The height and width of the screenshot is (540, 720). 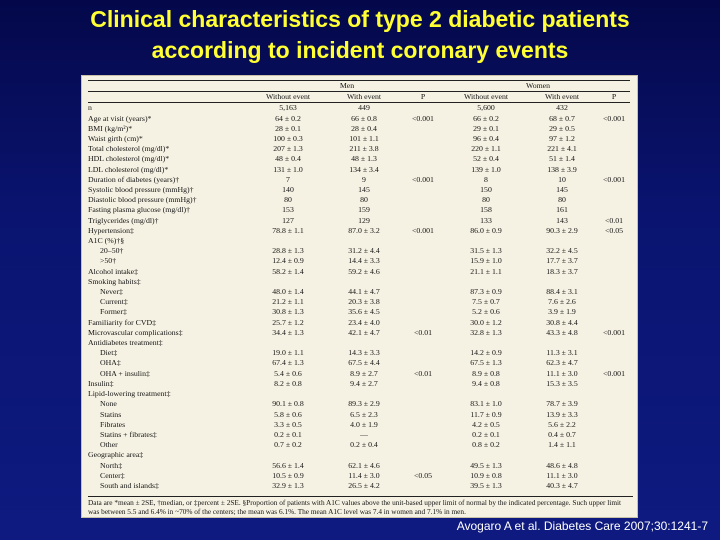 What do you see at coordinates (562, 128) in the screenshot?
I see `table-cell: 29 ± 0.5` at bounding box center [562, 128].